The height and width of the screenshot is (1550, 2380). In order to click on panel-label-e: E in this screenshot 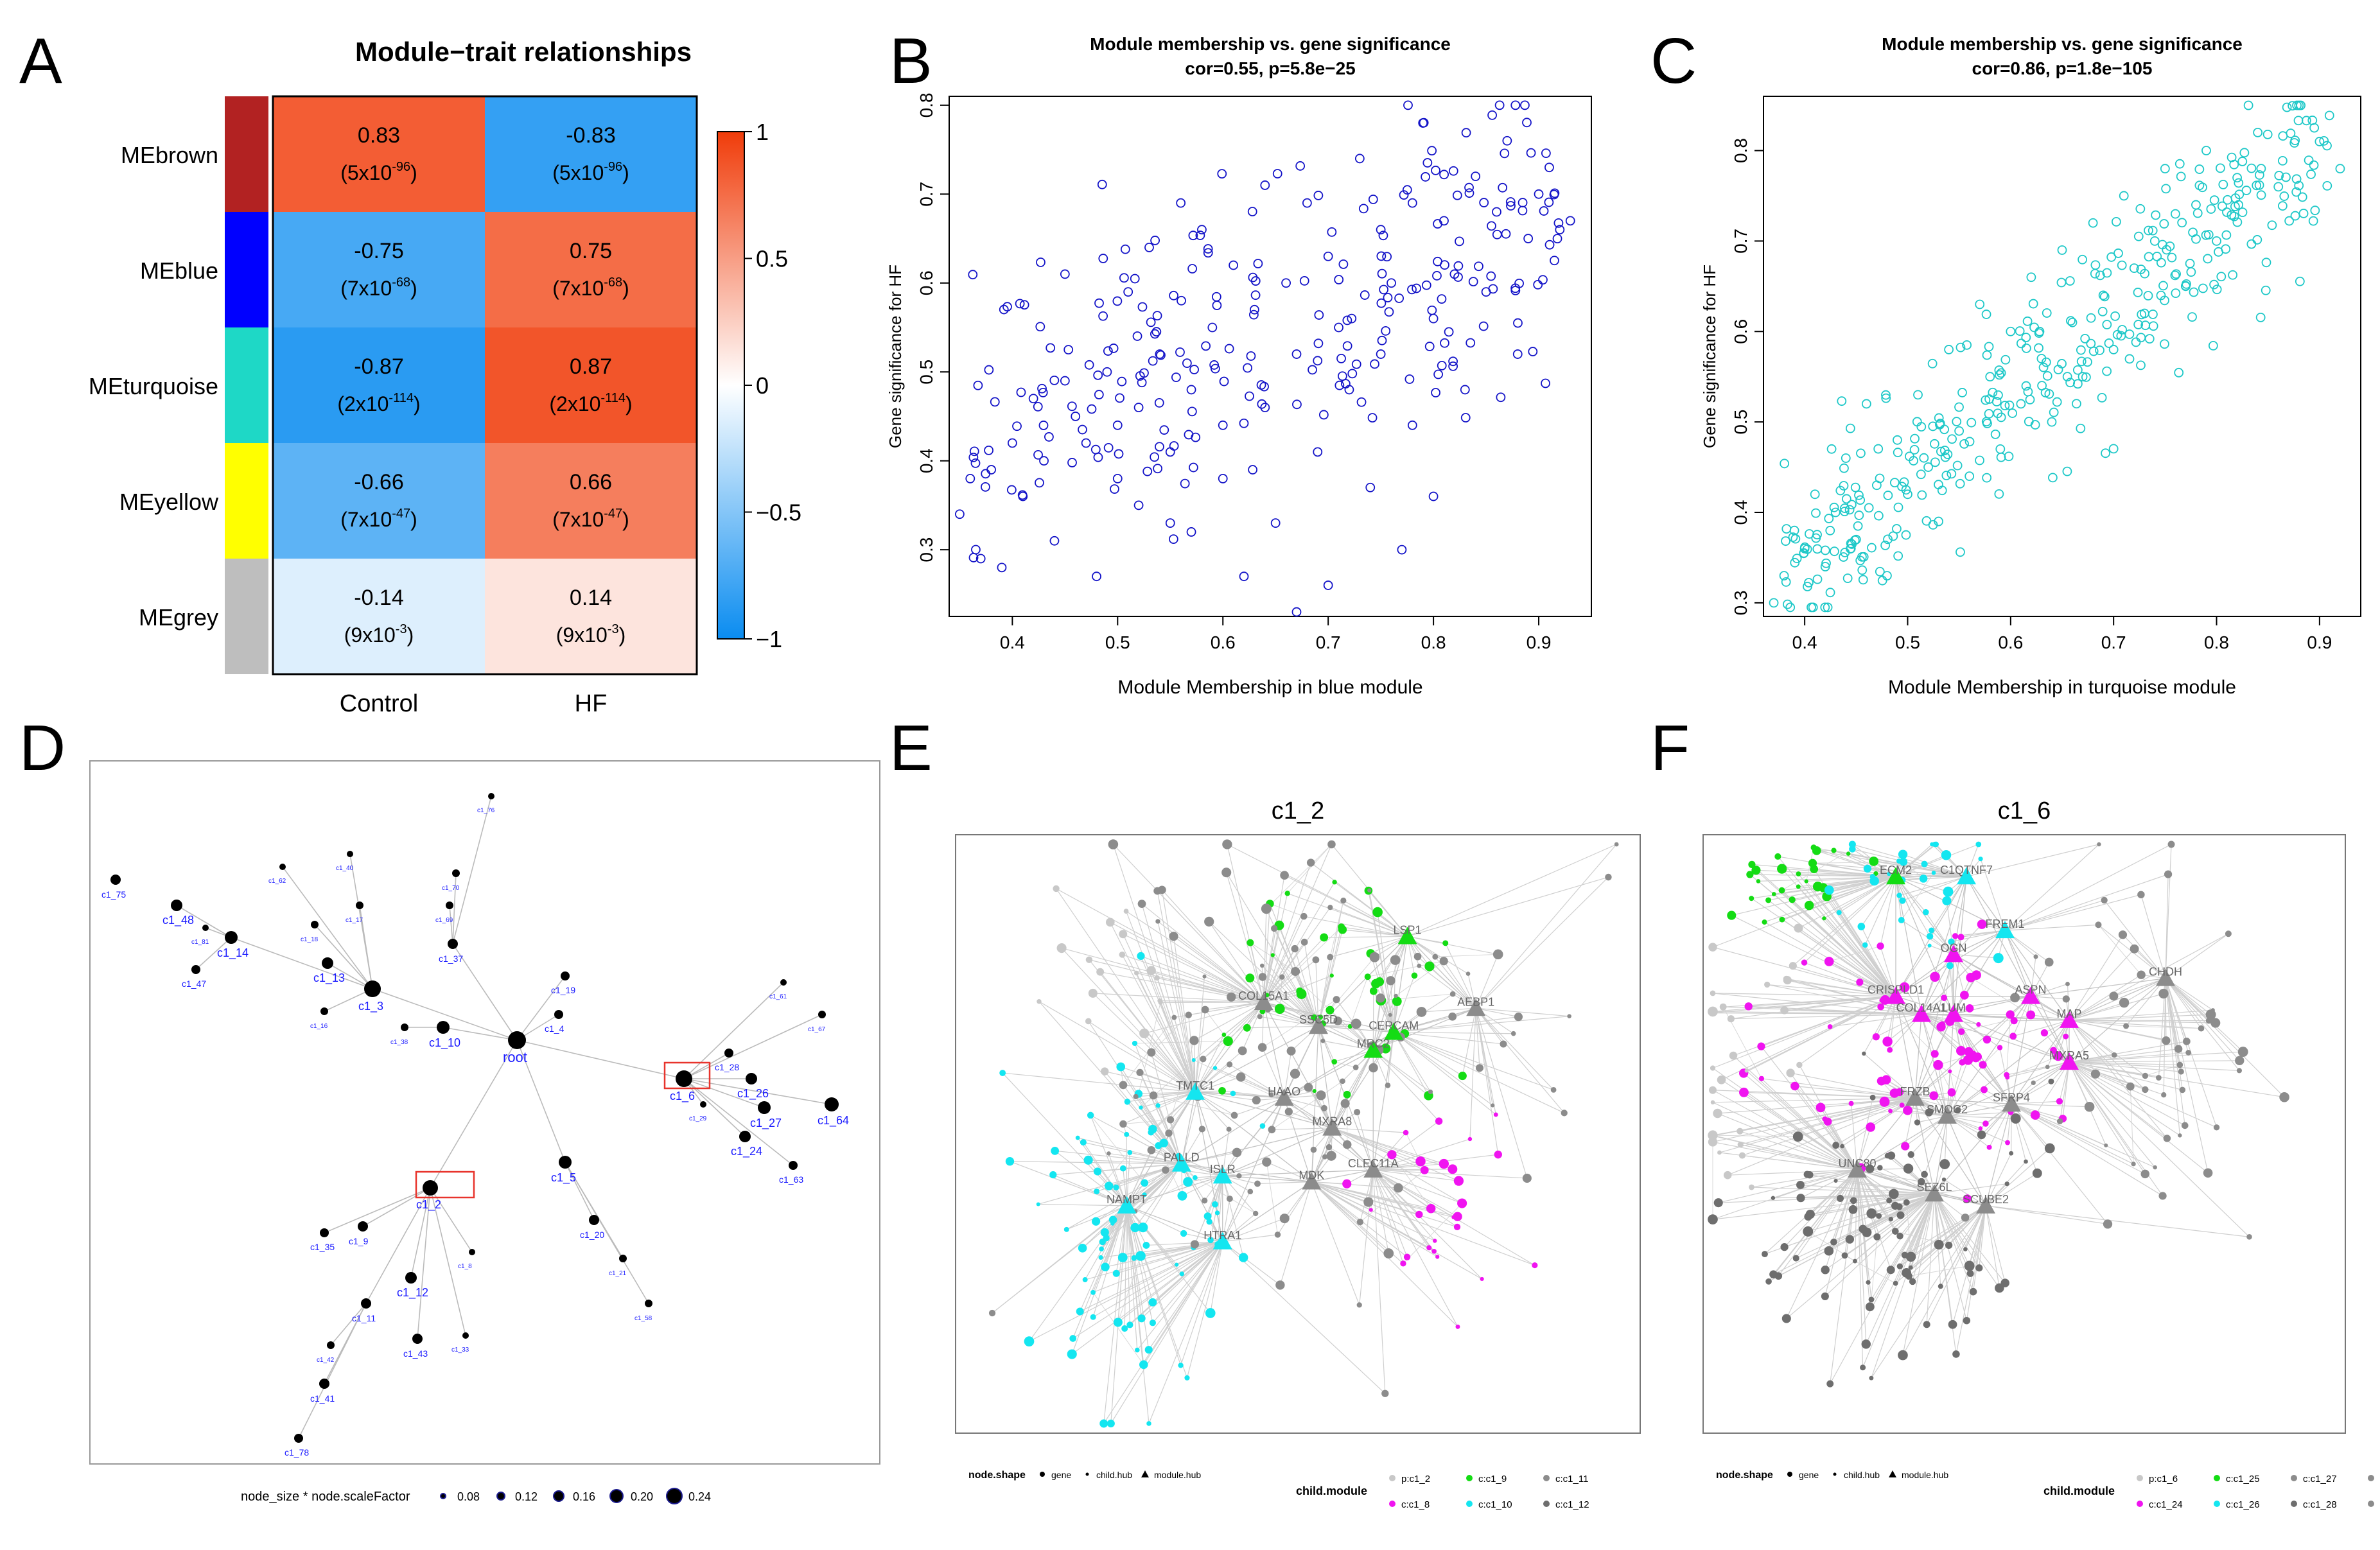, I will do `click(911, 748)`.